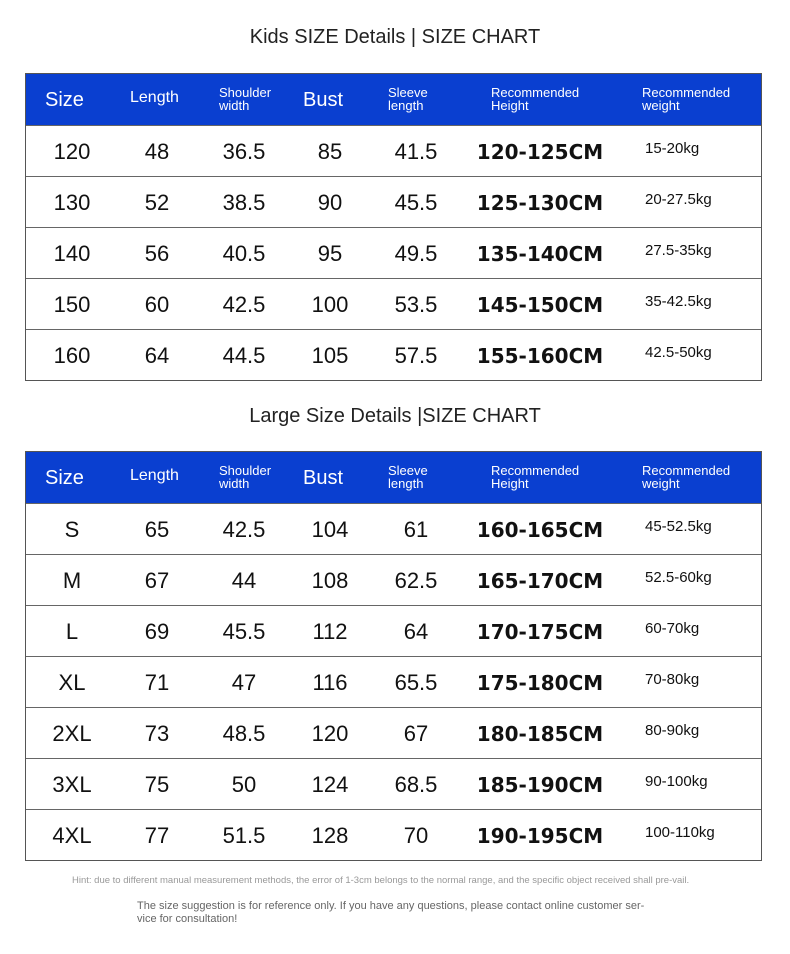 This screenshot has width=790, height=954. I want to click on table-cell: 100-110kg, so click(680, 832).